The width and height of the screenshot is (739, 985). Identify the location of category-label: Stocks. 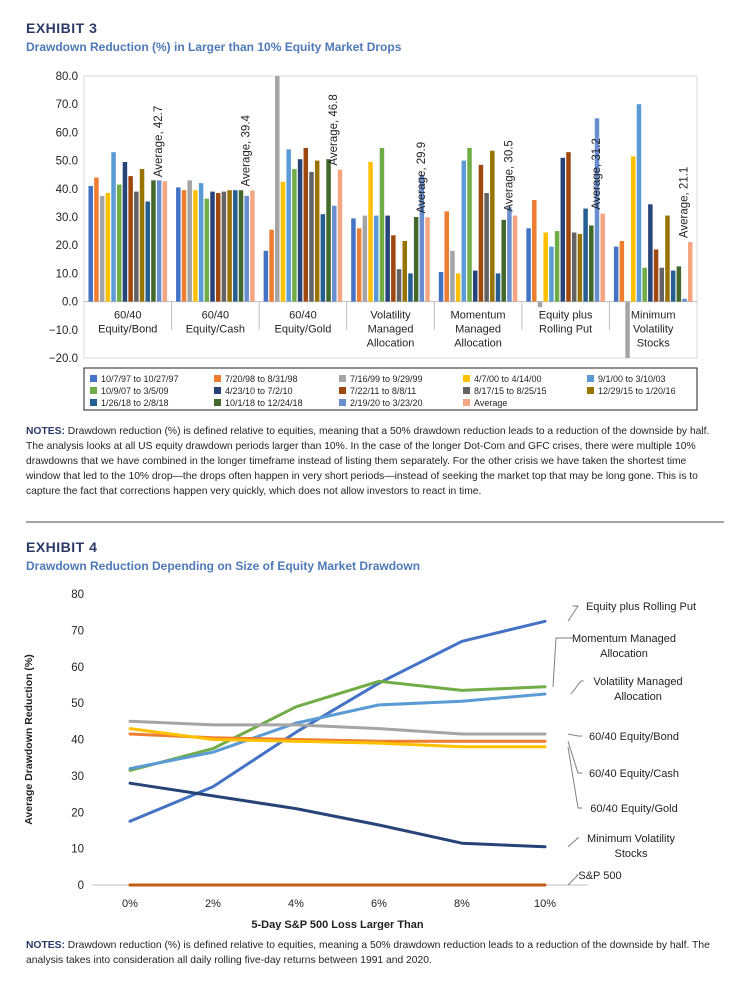
(654, 344).